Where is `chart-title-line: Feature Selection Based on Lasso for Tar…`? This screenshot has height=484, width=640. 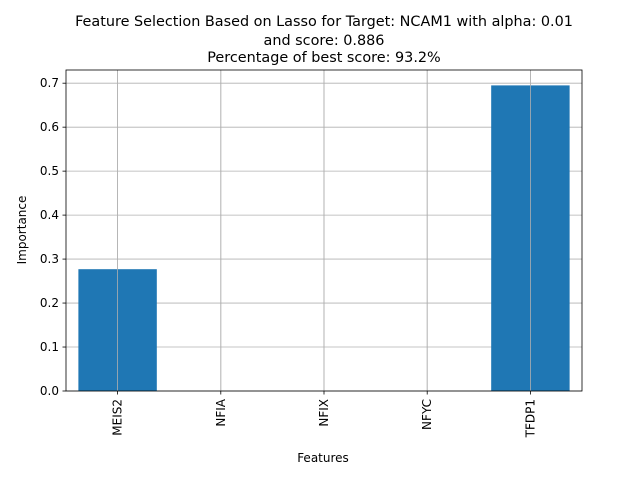 chart-title-line: Feature Selection Based on Lasso for Tar… is located at coordinates (324, 22).